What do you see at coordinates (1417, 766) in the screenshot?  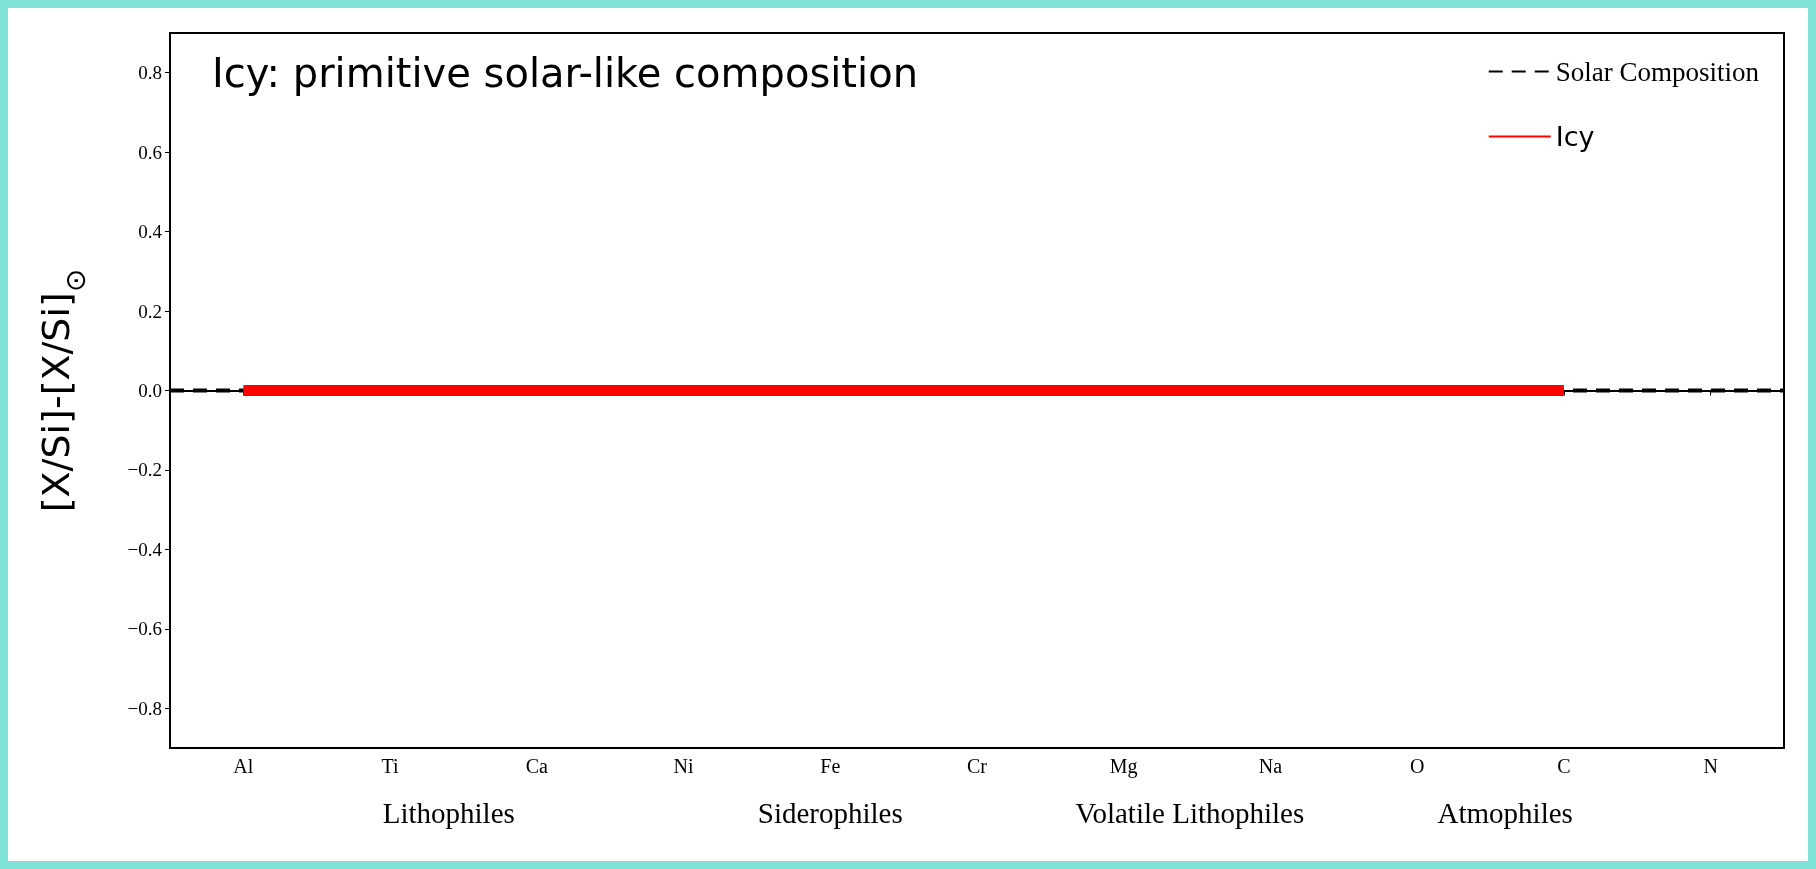 I see `x-tick-label: O` at bounding box center [1417, 766].